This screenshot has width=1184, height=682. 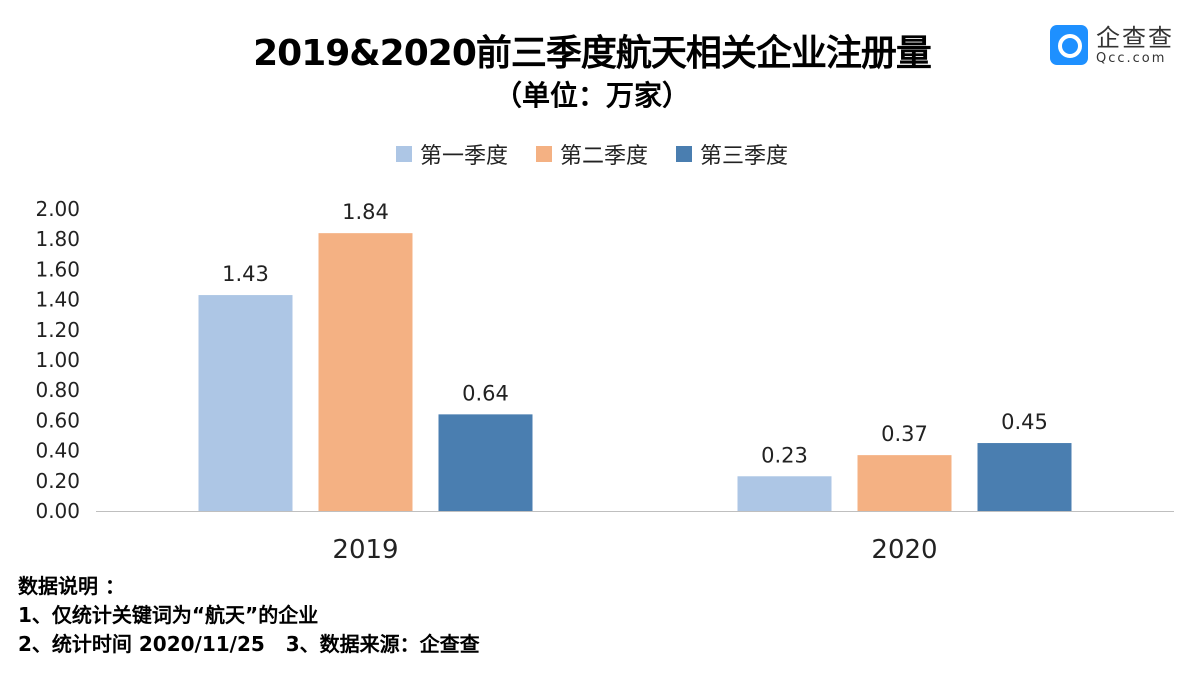 I want to click on legend: 第一季度 第二季度 第三季度, so click(x=592, y=154).